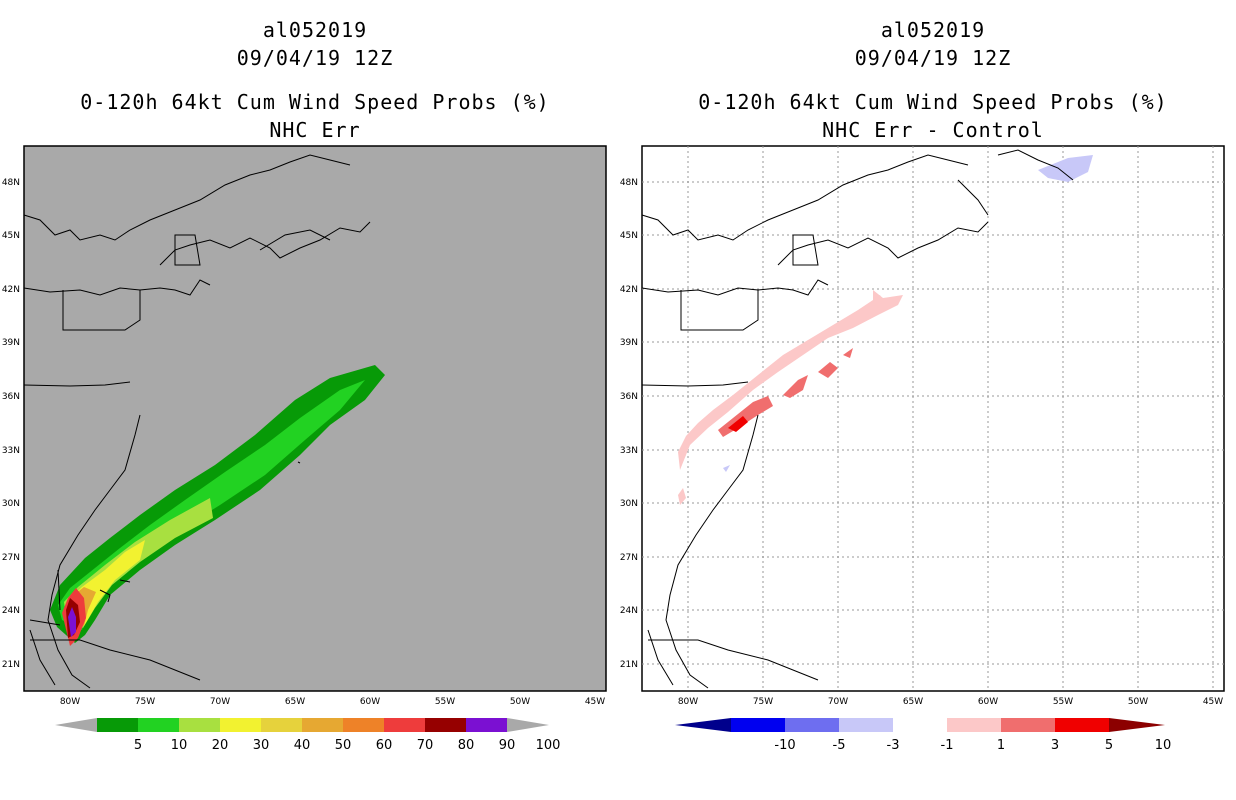 The height and width of the screenshot is (800, 1236). What do you see at coordinates (913, 702) in the screenshot?
I see `right-lon-65: 65W` at bounding box center [913, 702].